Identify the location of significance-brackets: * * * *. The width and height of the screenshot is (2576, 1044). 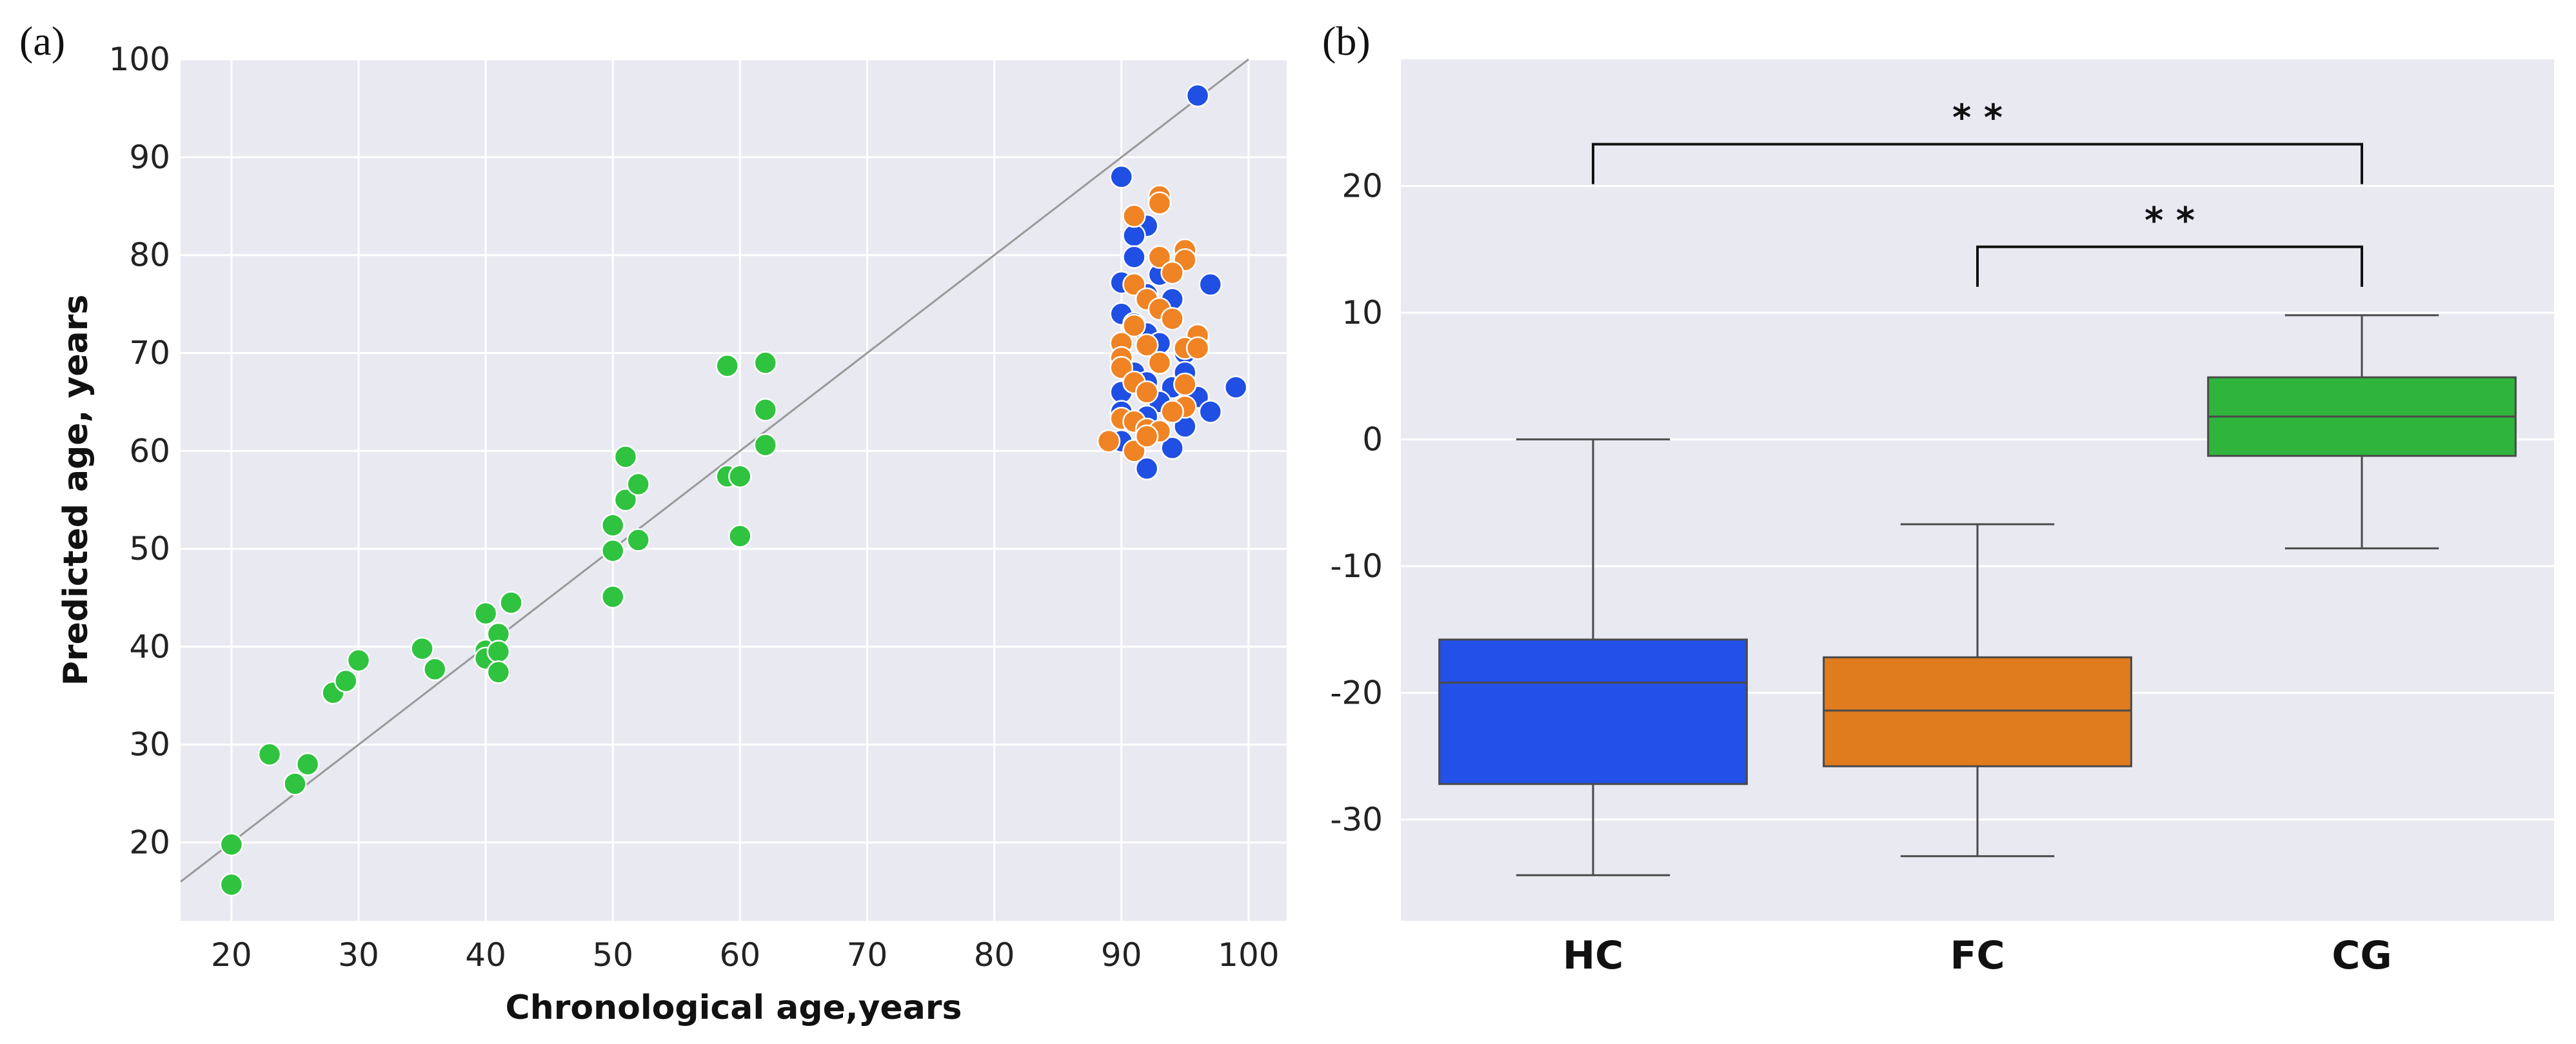
(1977, 192).